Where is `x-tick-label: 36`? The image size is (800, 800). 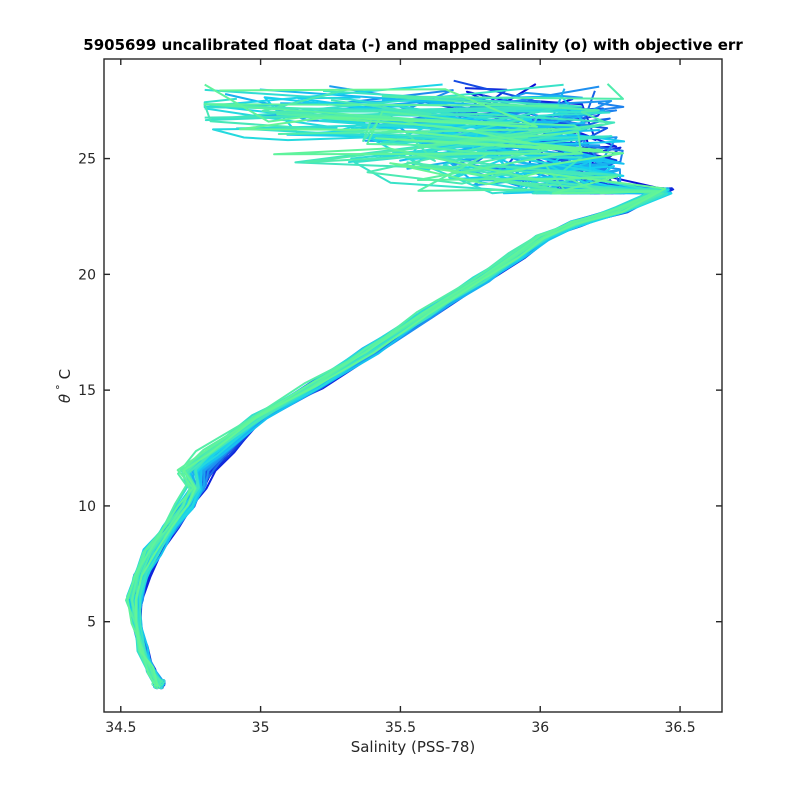
x-tick-label: 36 is located at coordinates (540, 728).